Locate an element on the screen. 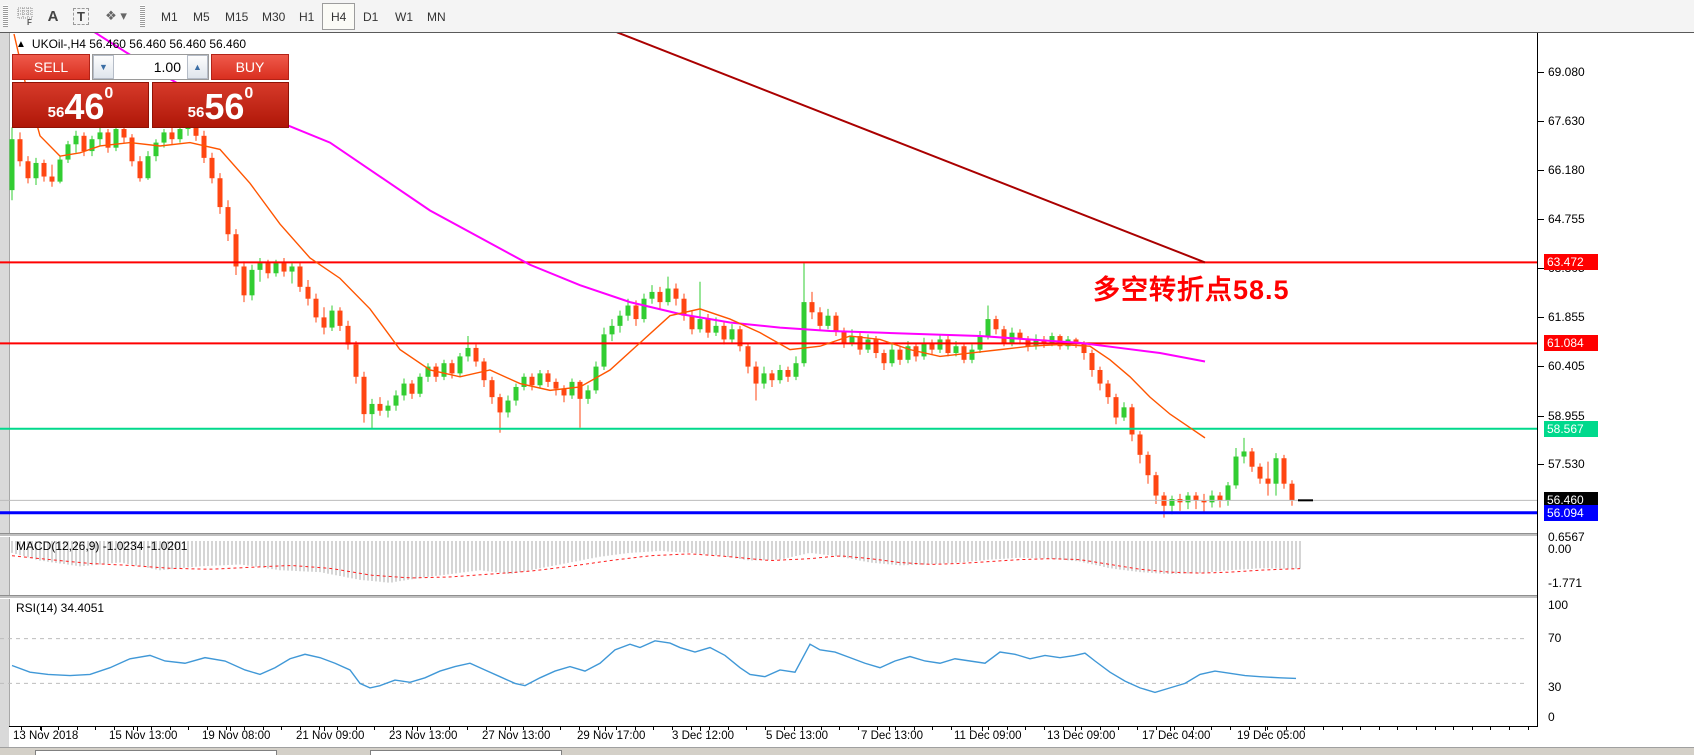 Image resolution: width=1694 pixels, height=755 pixels. tf-m15: M15 is located at coordinates (237, 16).